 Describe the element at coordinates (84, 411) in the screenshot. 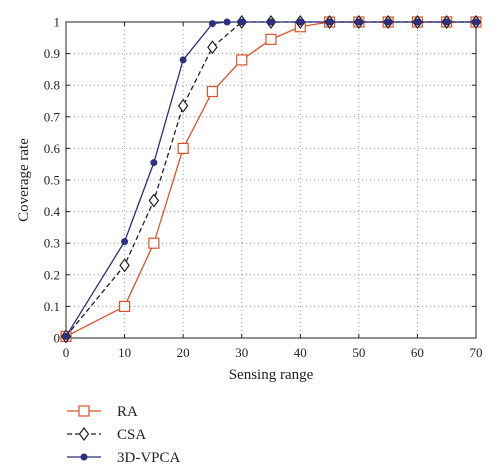

I see `legend-marker-ra` at that location.